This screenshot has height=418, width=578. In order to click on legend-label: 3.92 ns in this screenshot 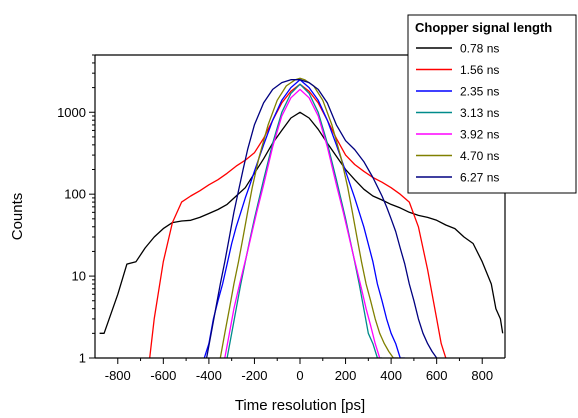, I will do `click(479, 135)`.